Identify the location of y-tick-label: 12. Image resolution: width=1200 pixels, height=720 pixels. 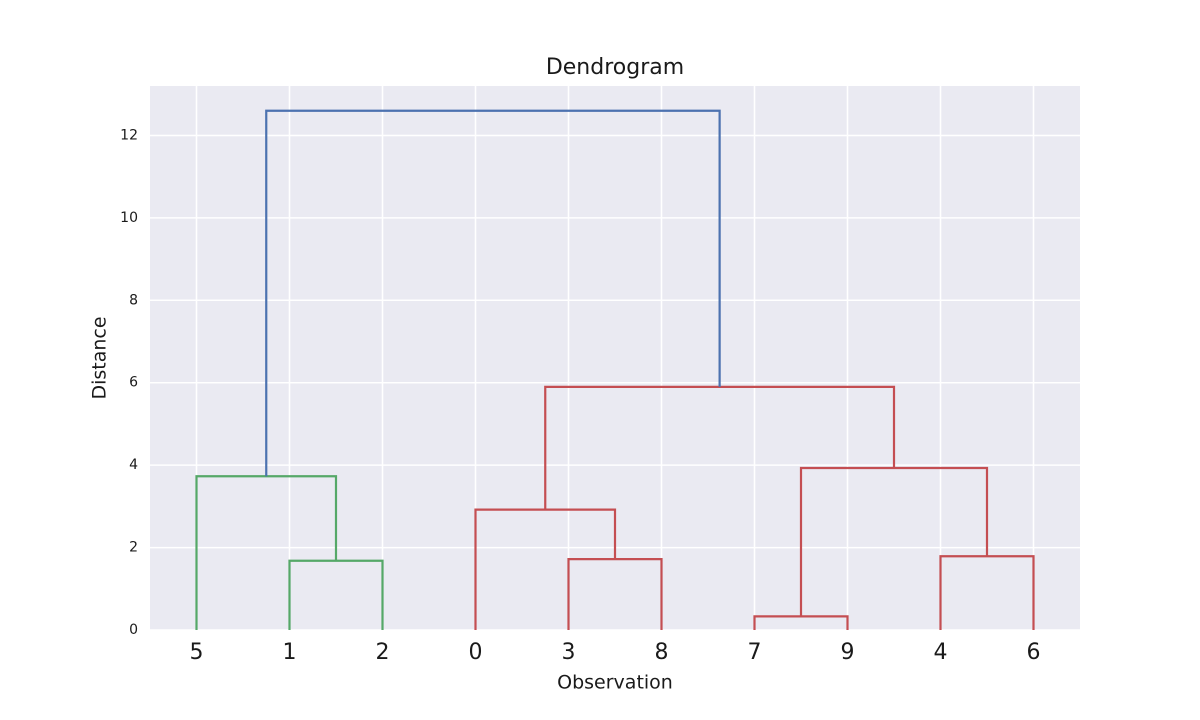
(129, 135).